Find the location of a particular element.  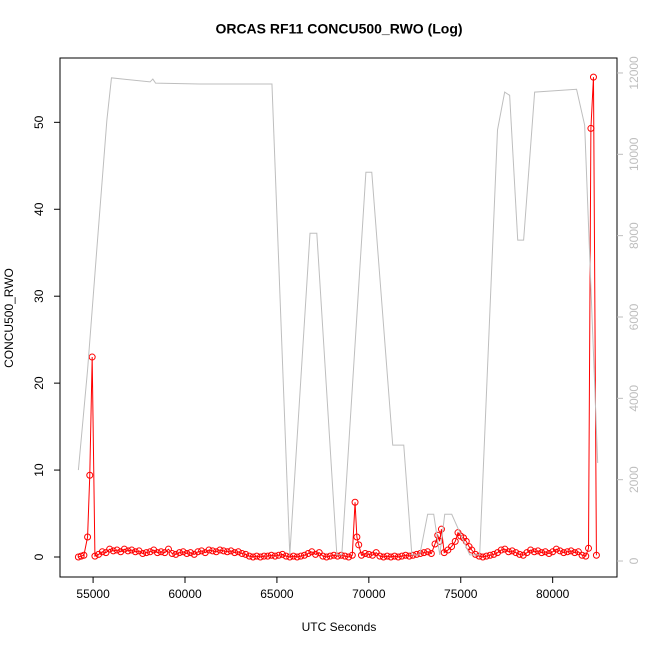

y-tick-label: 0 is located at coordinates (39, 556).